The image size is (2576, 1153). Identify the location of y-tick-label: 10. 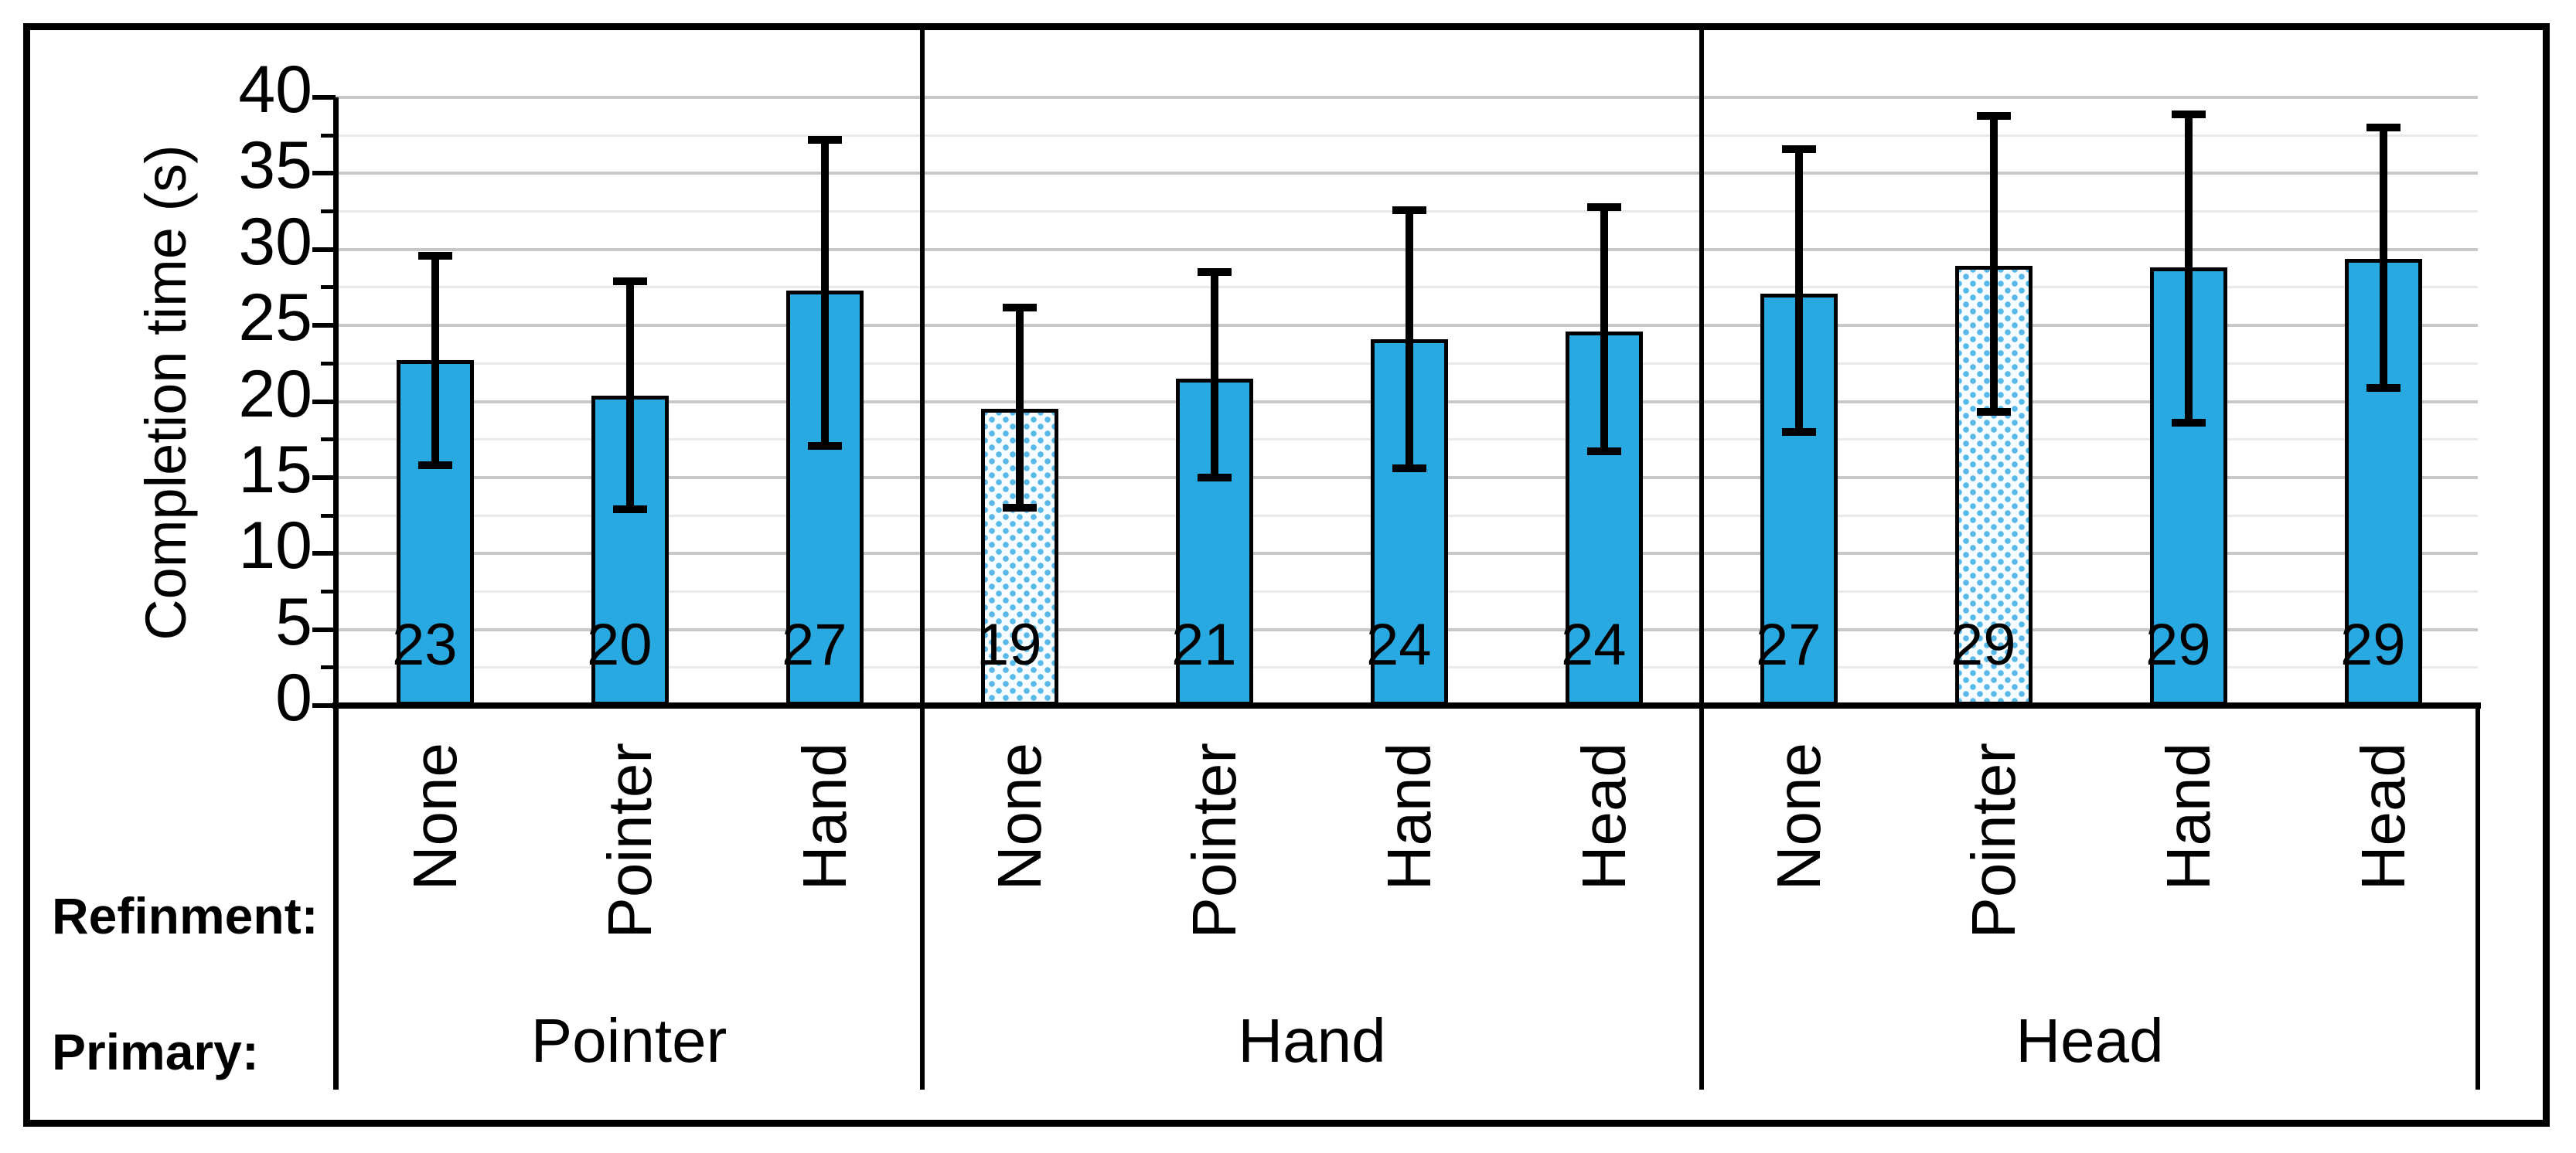
(275, 545).